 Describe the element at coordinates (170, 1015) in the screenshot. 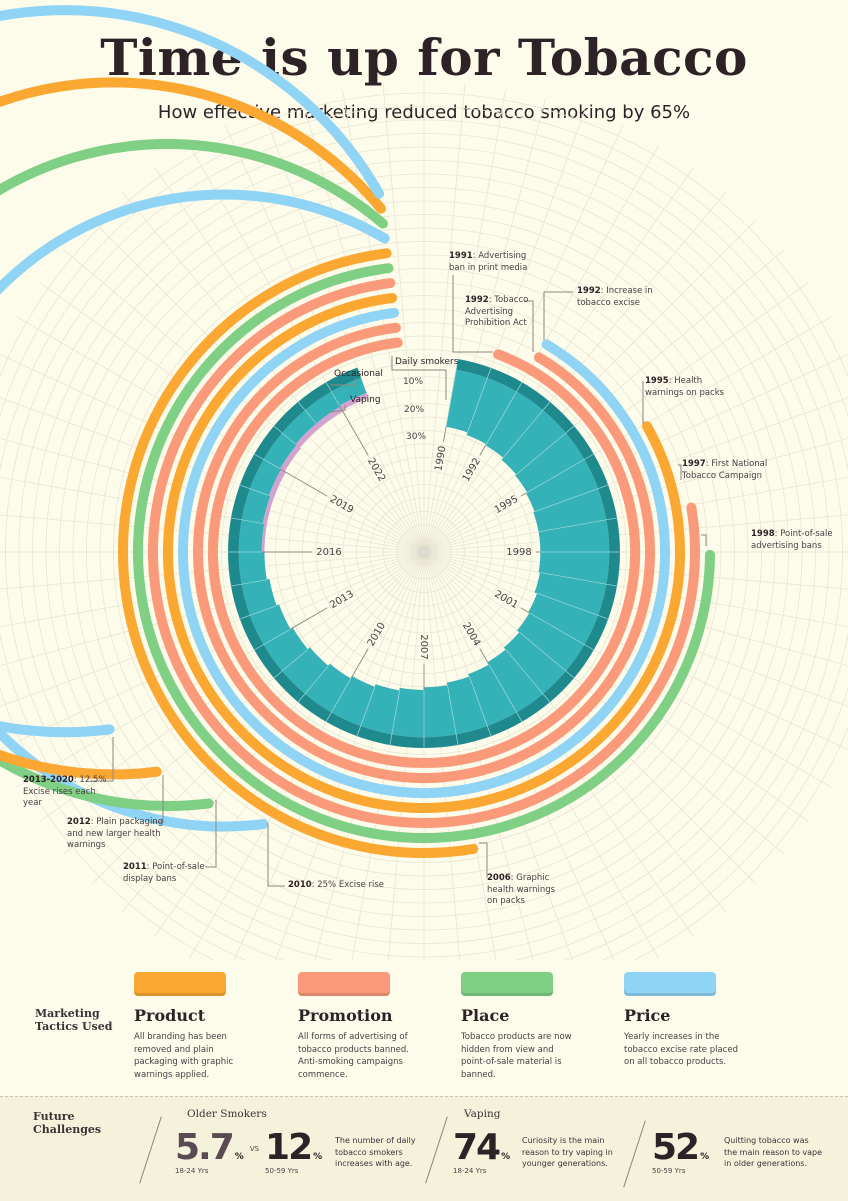

I see `legend-heading: Product` at that location.